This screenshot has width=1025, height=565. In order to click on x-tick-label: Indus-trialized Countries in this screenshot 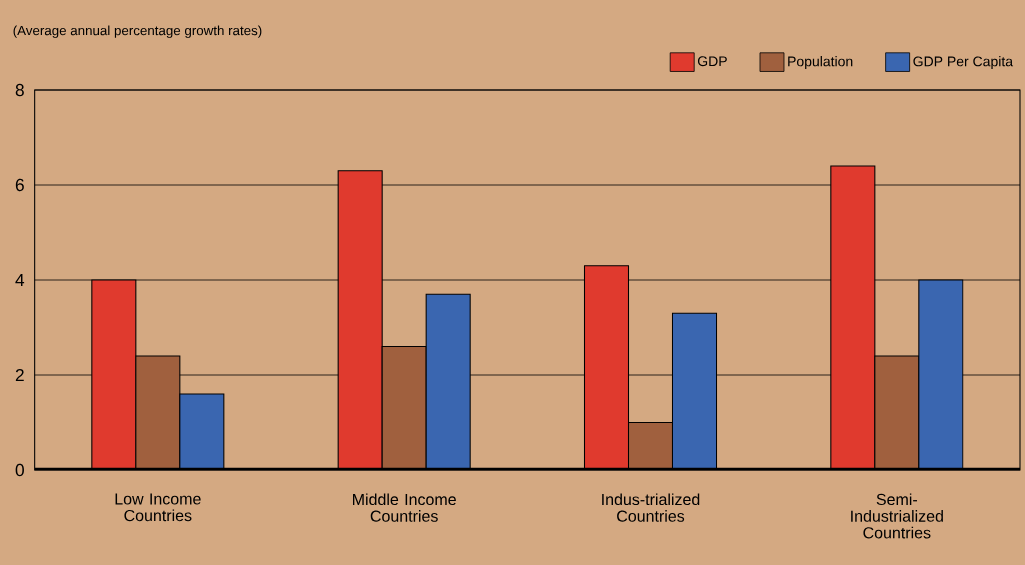, I will do `click(651, 507)`.